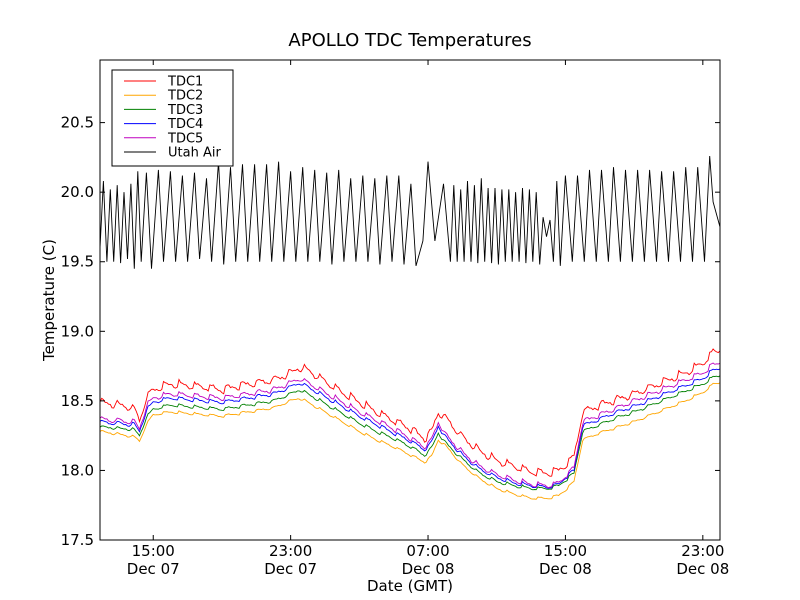 The height and width of the screenshot is (600, 800). What do you see at coordinates (77, 401) in the screenshot?
I see `y-tick-label: 18.5` at bounding box center [77, 401].